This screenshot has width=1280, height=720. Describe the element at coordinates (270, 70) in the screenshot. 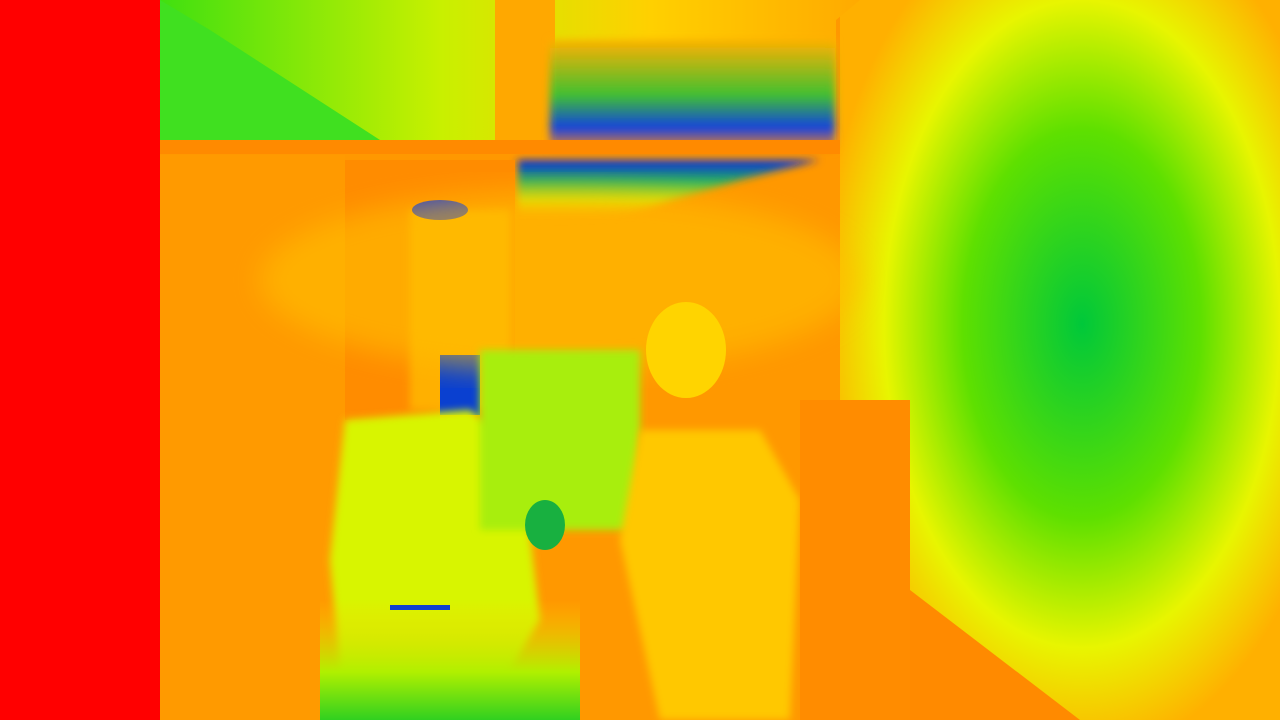

I see `ceiling-left` at that location.